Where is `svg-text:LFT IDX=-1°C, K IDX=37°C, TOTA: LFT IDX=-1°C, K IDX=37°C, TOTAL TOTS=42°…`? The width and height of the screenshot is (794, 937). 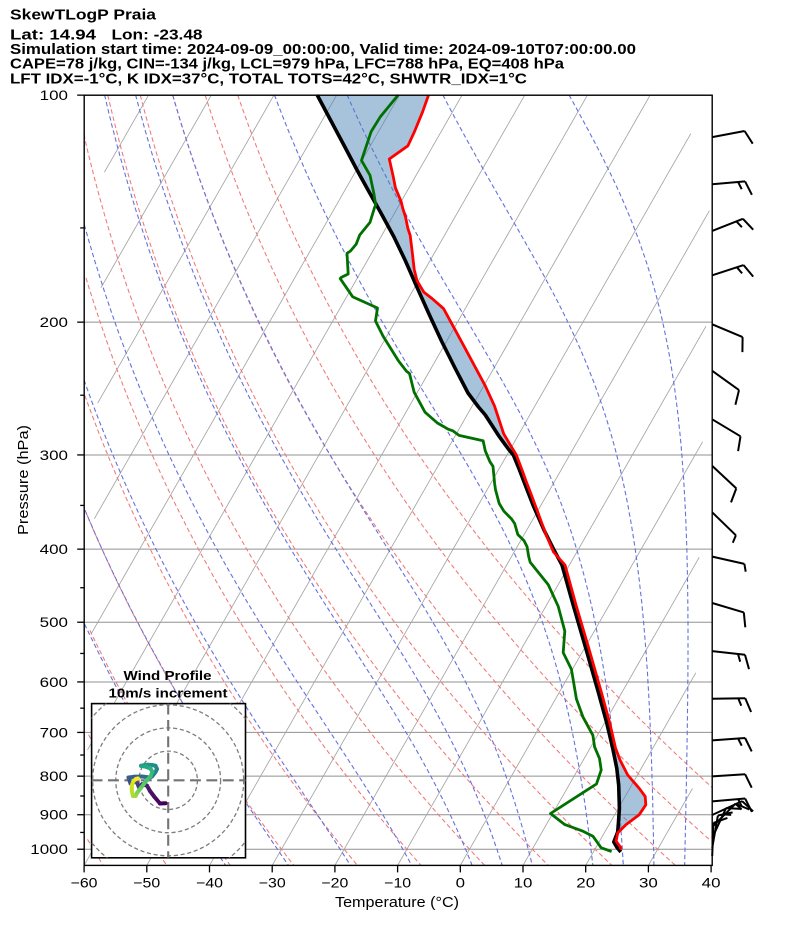 svg-text:LFT IDX=-1°C, K IDX=37°C, TOTA: LFT IDX=-1°C, K IDX=37°C, TOTAL TOTS=42°… is located at coordinates (269, 79).